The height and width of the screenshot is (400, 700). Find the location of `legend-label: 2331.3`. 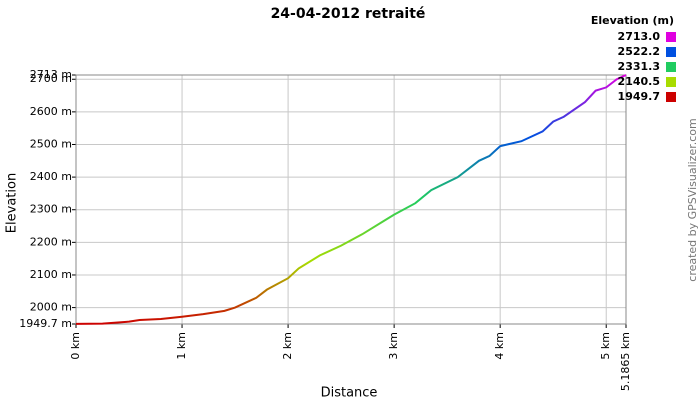

legend-label: 2331.3 is located at coordinates (639, 66).